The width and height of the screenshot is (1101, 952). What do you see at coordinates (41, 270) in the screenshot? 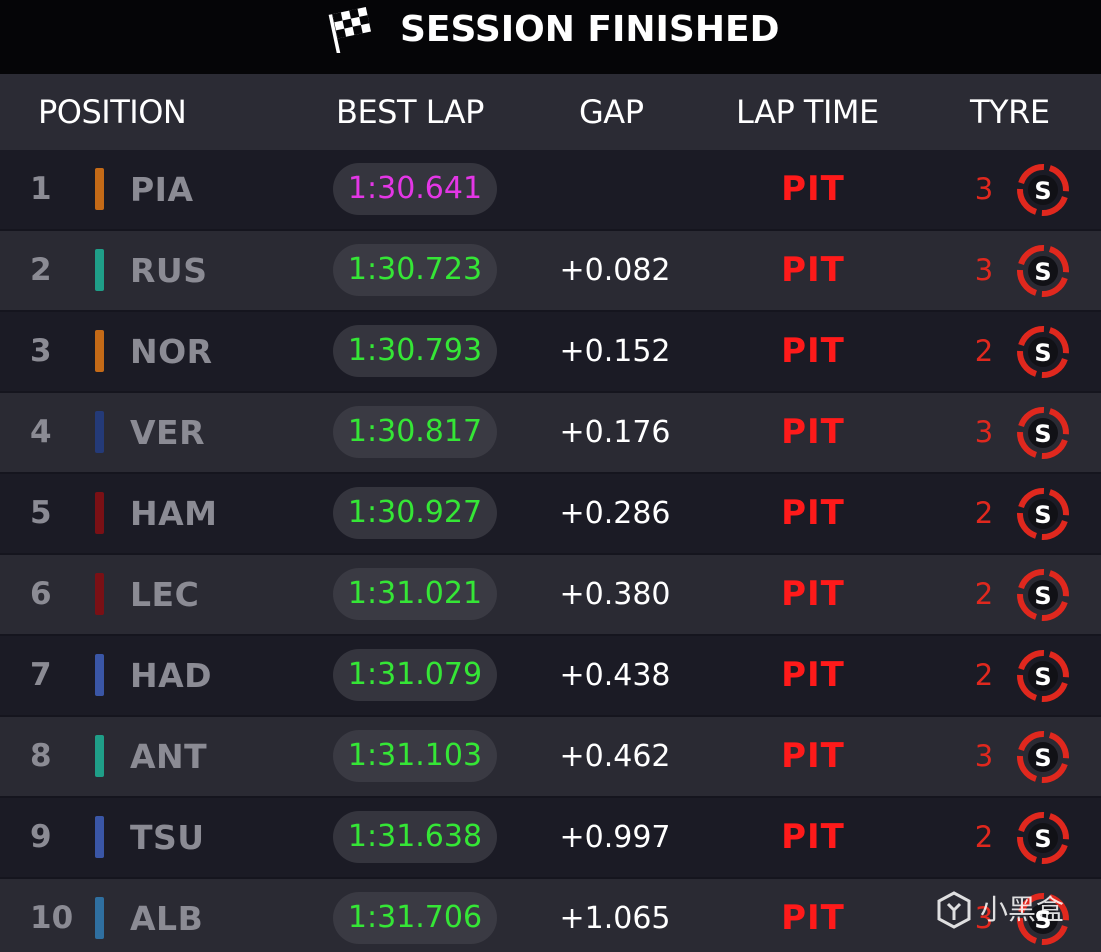
I see `position-number: 2` at bounding box center [41, 270].